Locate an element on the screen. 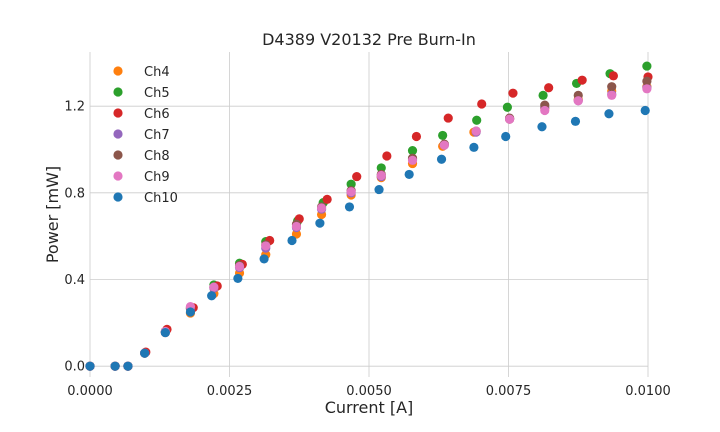 The height and width of the screenshot is (432, 720). legend-item-ch4: Ch4 is located at coordinates (141, 72).